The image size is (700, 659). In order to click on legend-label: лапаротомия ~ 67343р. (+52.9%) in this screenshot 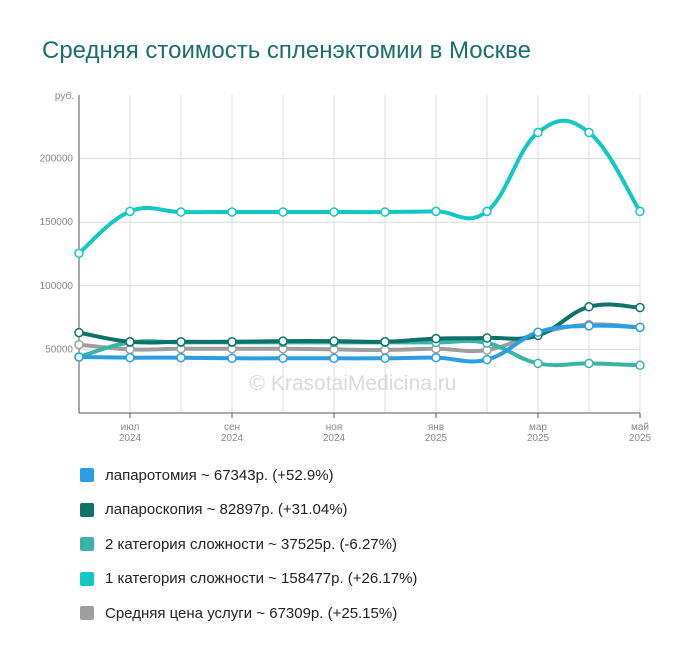, I will do `click(219, 475)`.